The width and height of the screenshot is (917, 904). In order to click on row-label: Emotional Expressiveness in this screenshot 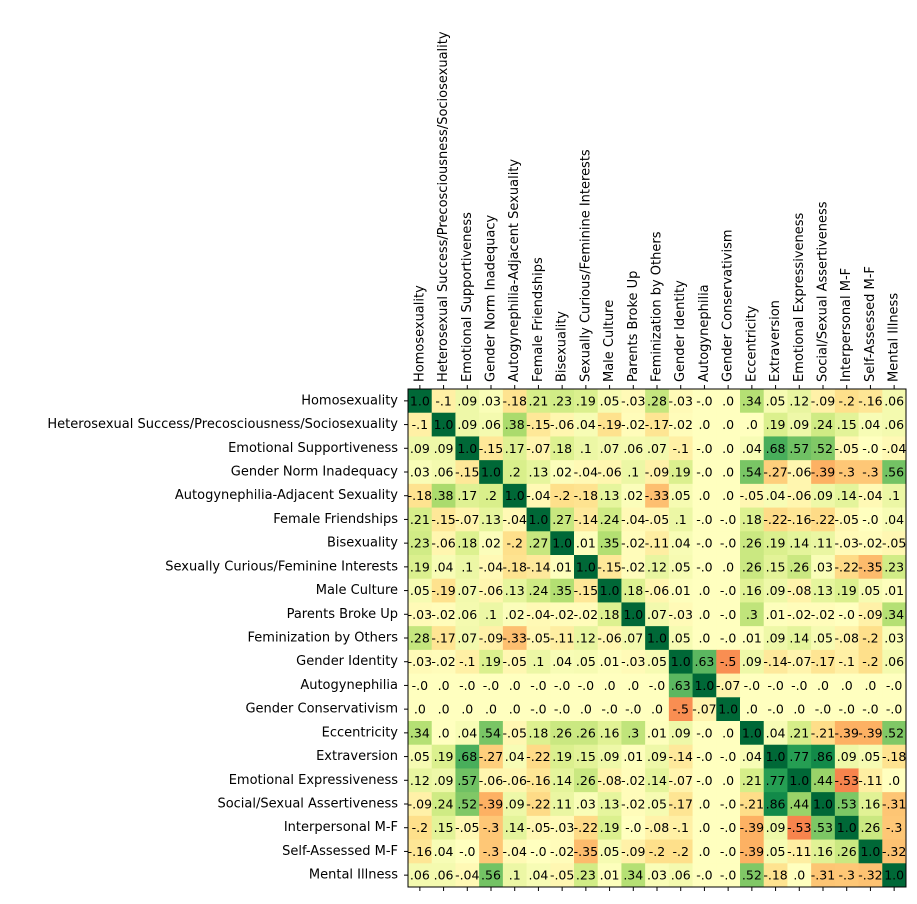, I will do `click(314, 780)`.